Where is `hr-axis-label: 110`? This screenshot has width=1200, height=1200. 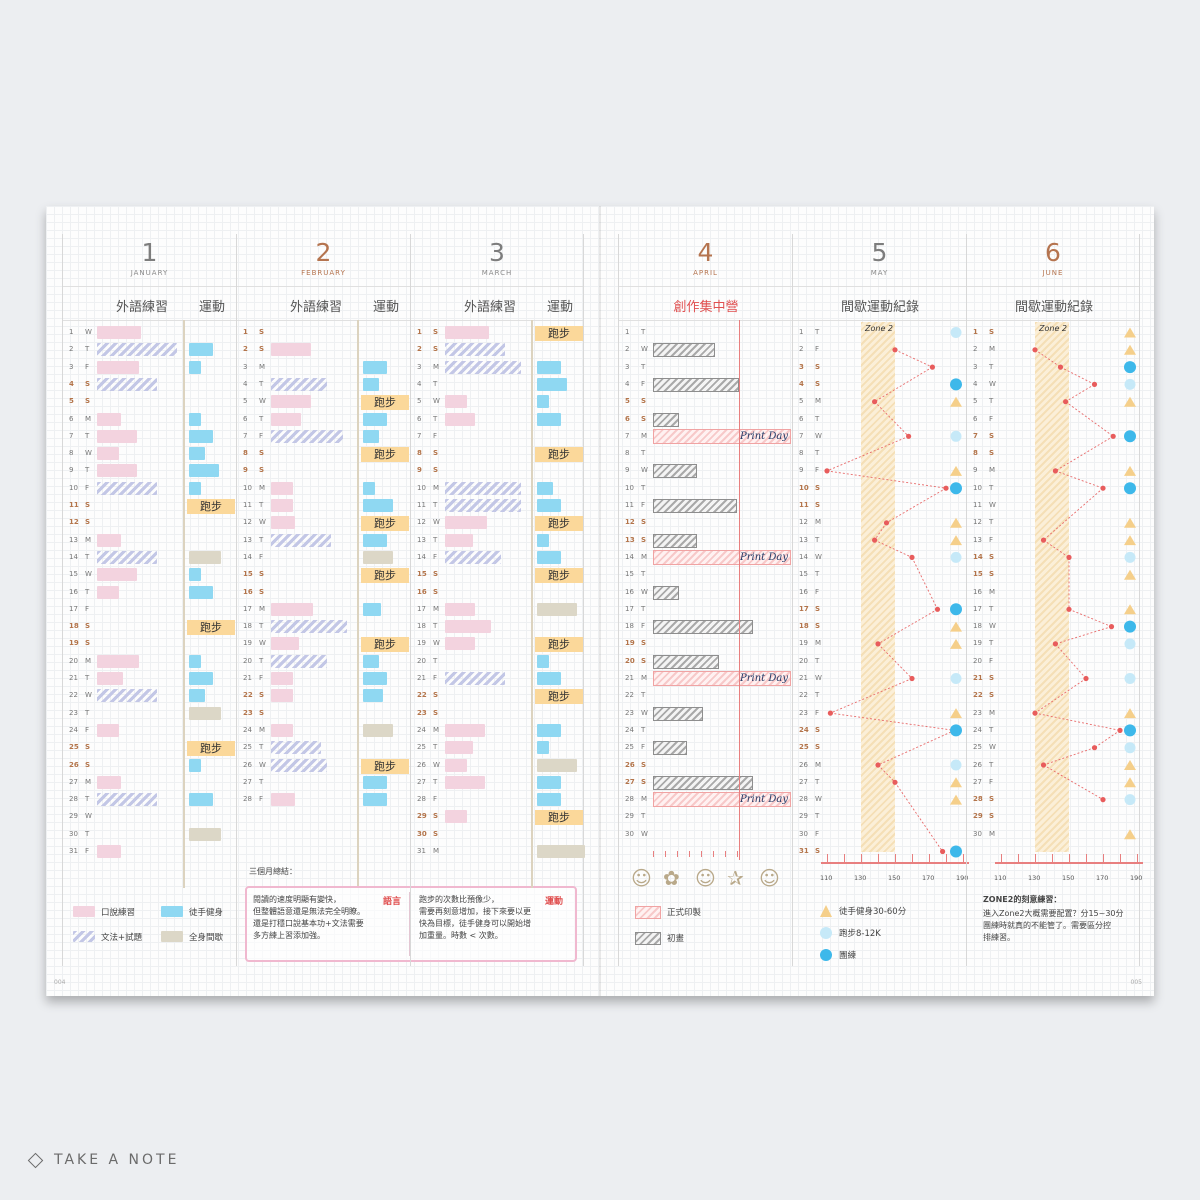
hr-axis-label: 110 is located at coordinates (1000, 878).